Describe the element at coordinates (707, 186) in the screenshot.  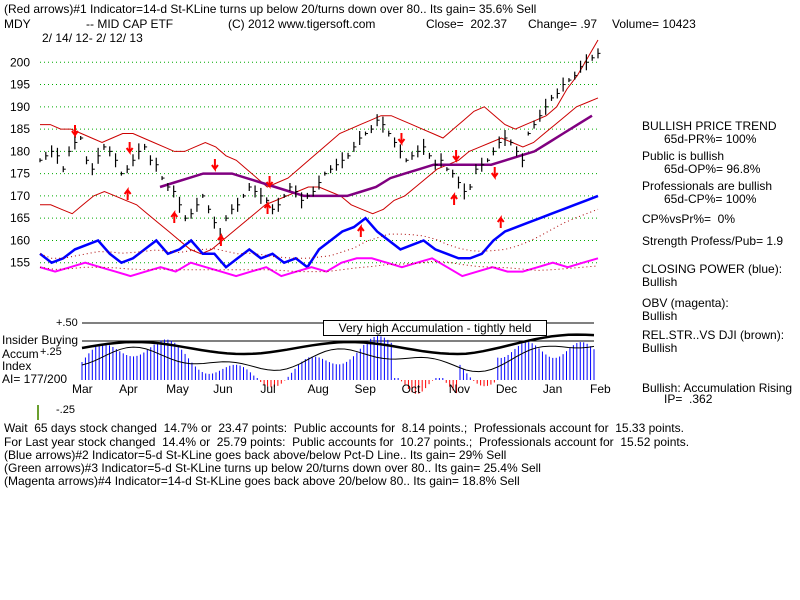
I see `prof-title: Professionals are bullish` at that location.